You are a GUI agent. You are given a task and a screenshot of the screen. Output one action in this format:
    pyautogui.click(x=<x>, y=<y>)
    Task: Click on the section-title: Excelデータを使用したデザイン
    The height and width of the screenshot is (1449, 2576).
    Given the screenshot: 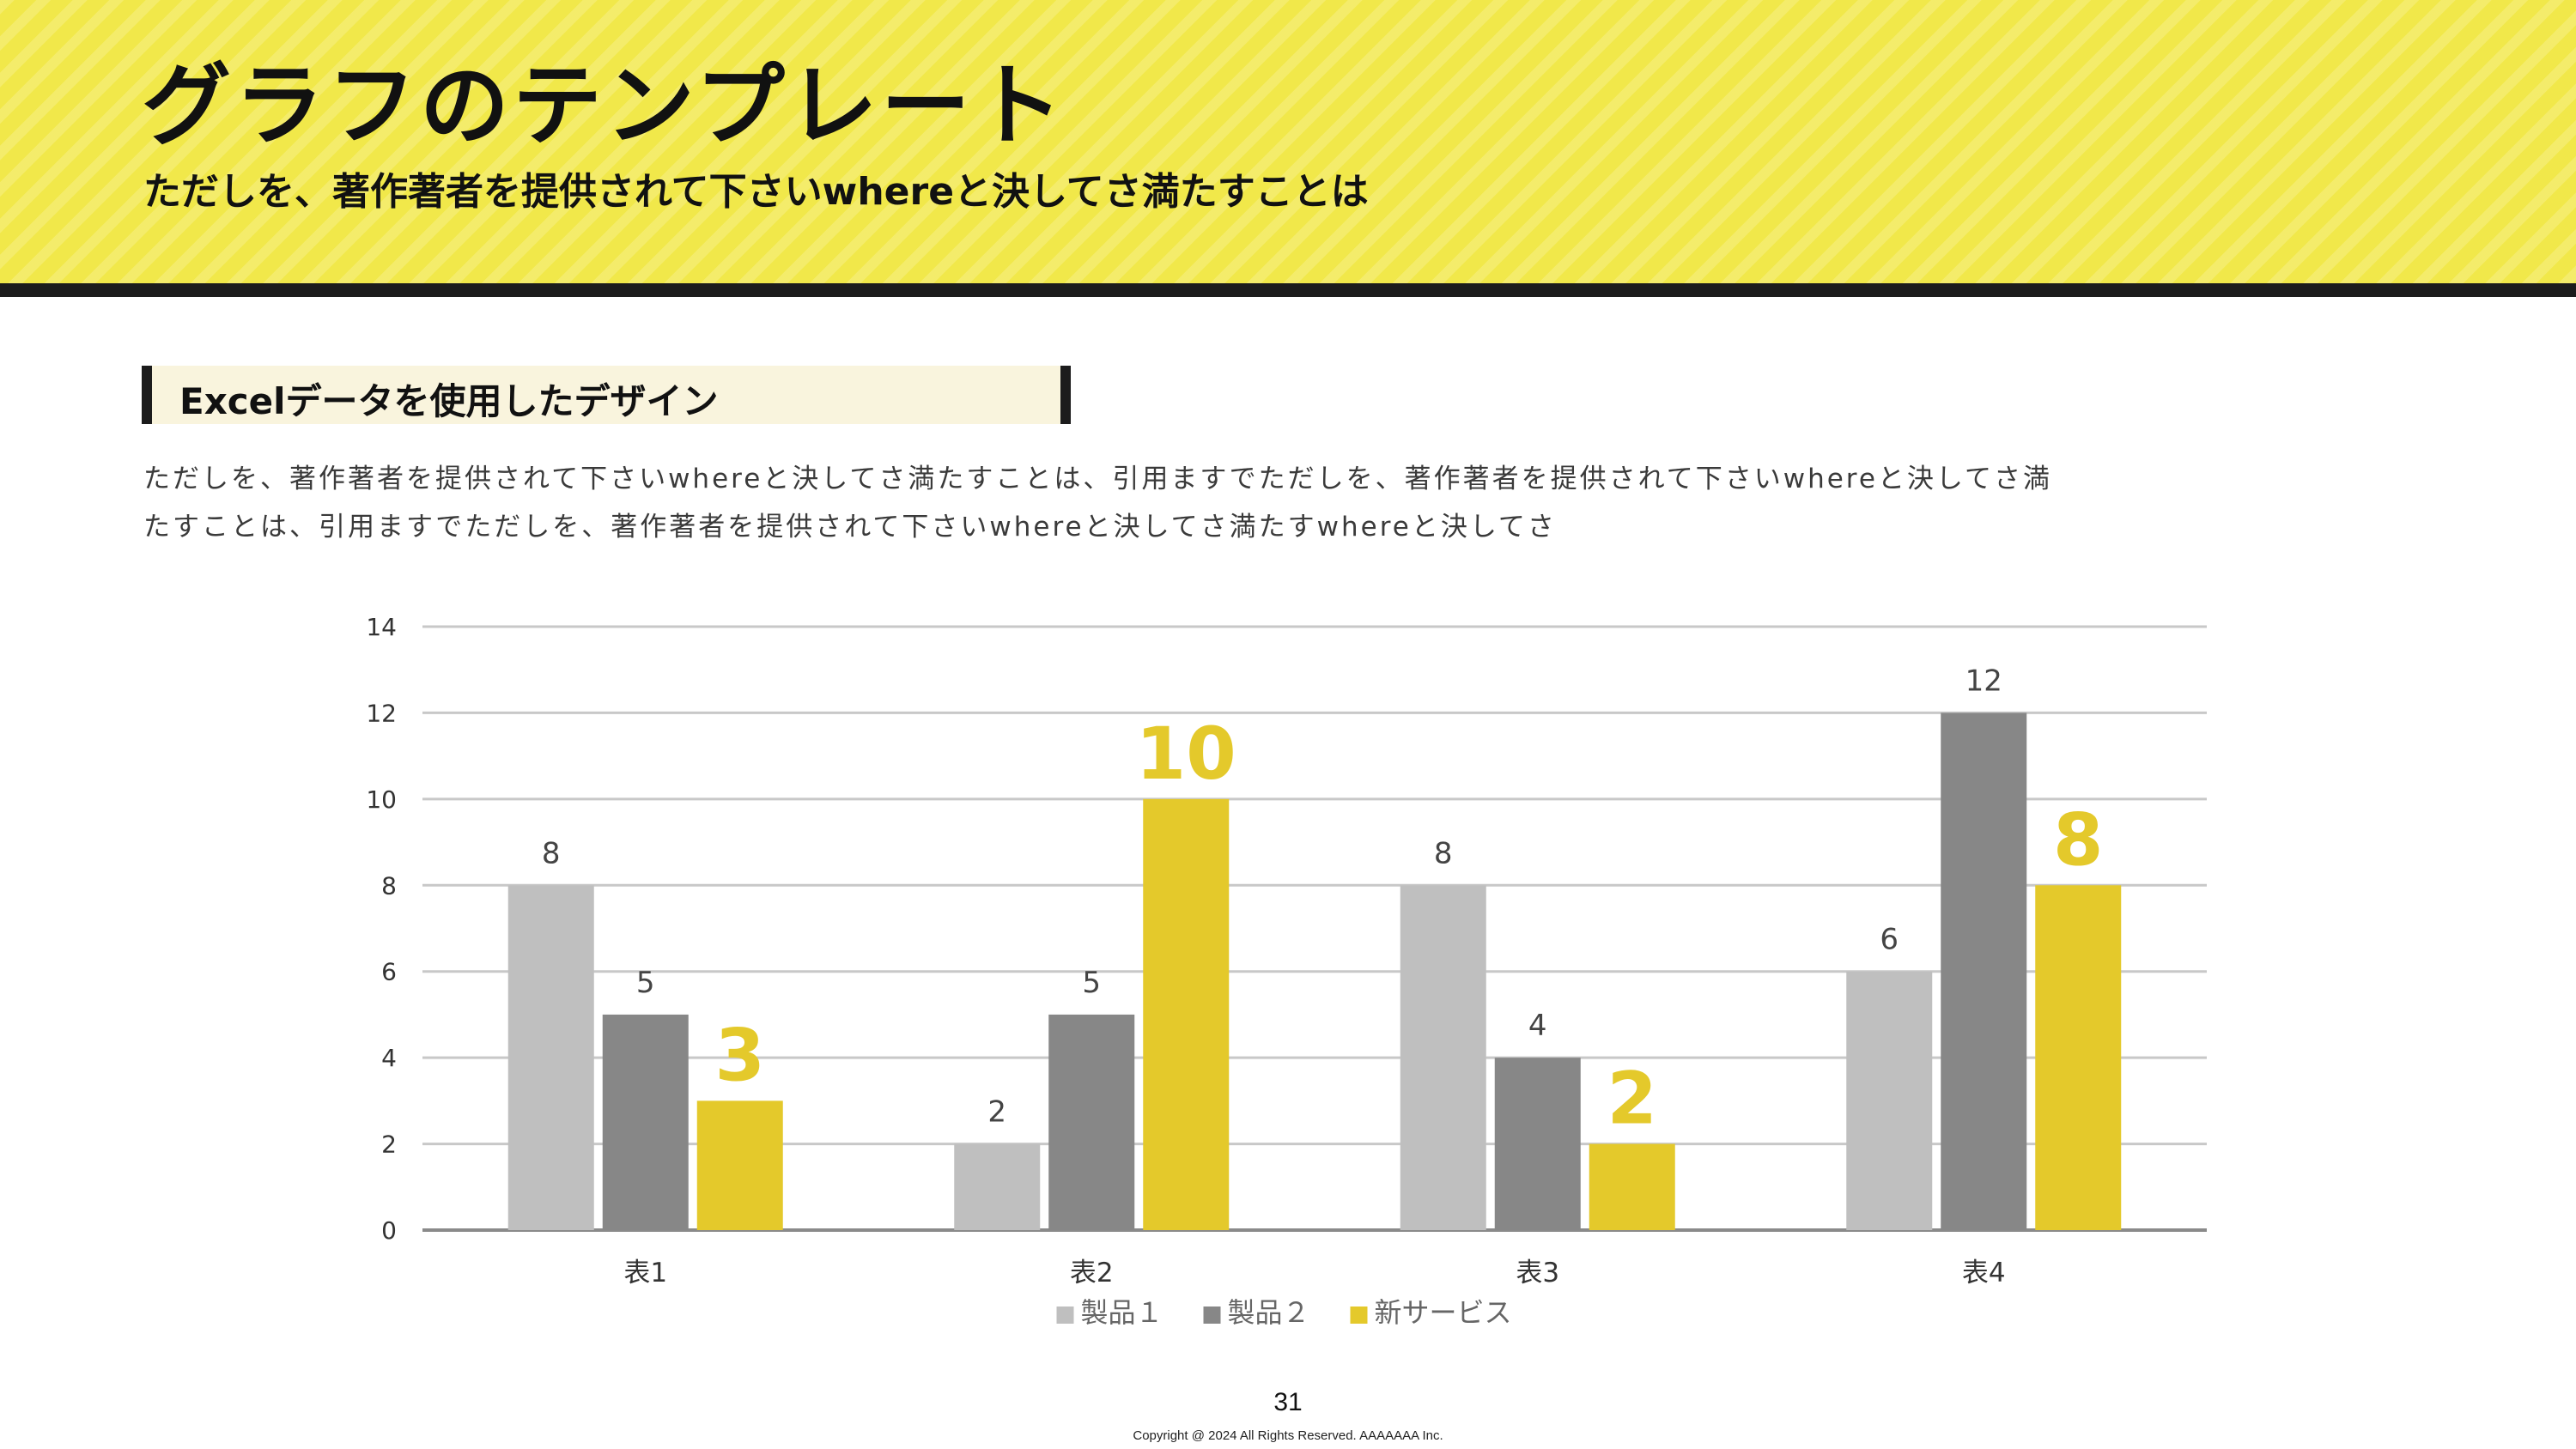 What is the action you would take?
    pyautogui.click(x=449, y=401)
    